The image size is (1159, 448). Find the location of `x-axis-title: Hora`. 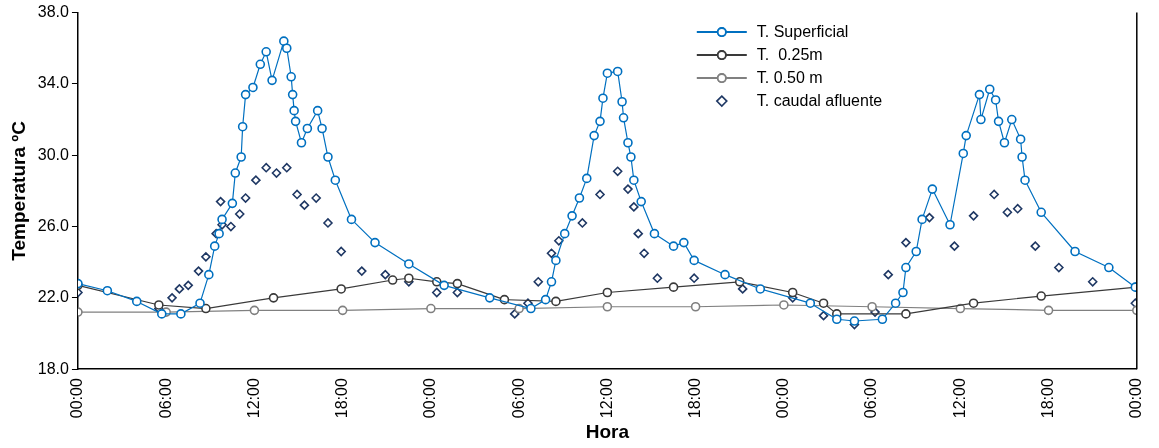

x-axis-title: Hora is located at coordinates (607, 431).